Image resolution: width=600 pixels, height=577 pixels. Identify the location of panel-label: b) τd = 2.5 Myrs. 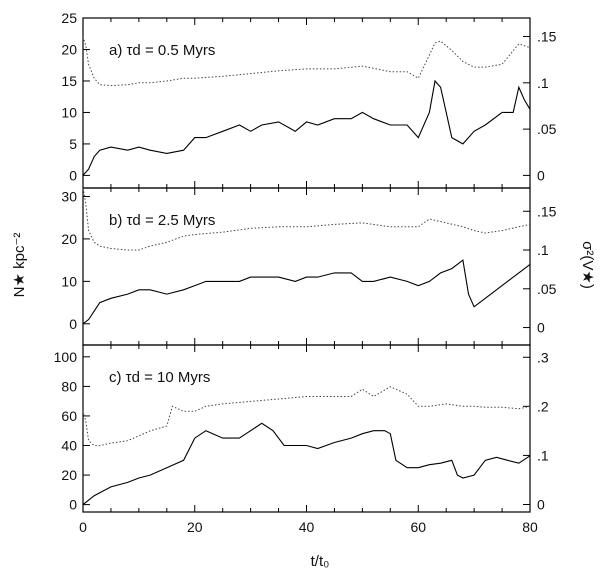
(162, 220).